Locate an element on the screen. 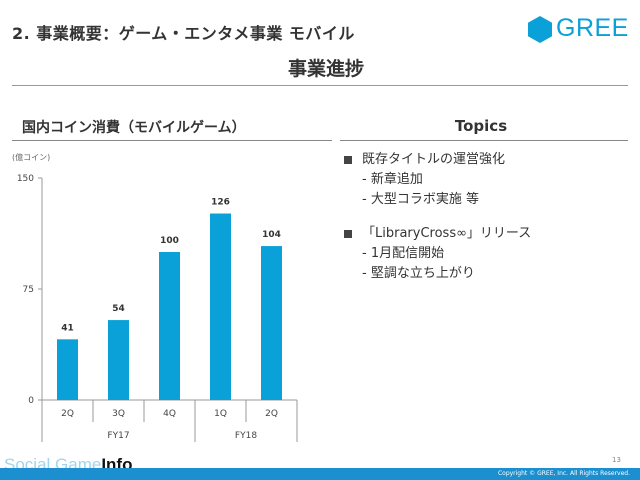  data-label: 41 is located at coordinates (67, 328).